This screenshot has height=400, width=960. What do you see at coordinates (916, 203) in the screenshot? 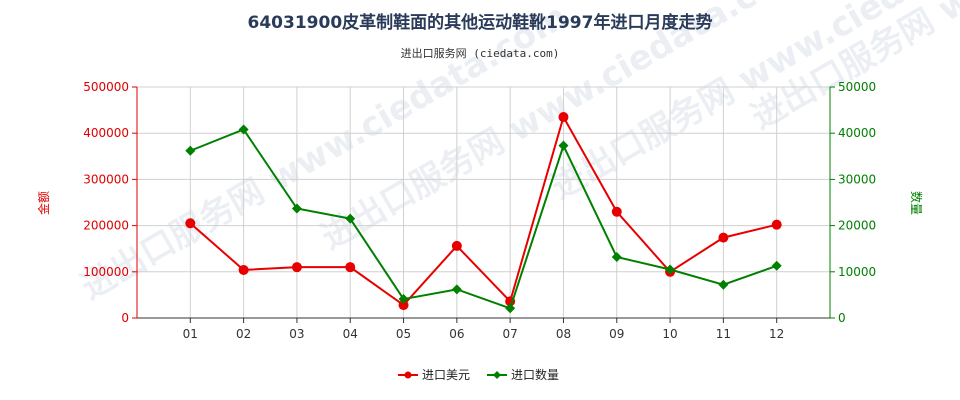
I see `y-axis-right-title: 数量` at bounding box center [916, 203].